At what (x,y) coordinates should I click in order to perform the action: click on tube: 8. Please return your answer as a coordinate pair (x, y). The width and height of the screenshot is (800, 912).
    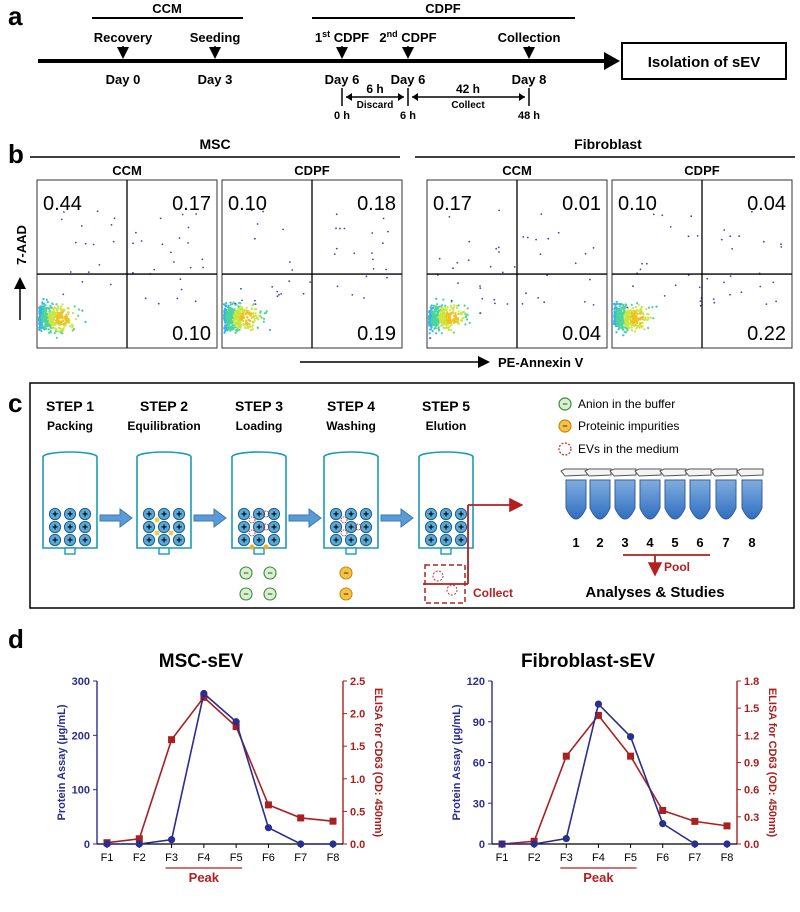
    Looking at the image, I should click on (750, 509).